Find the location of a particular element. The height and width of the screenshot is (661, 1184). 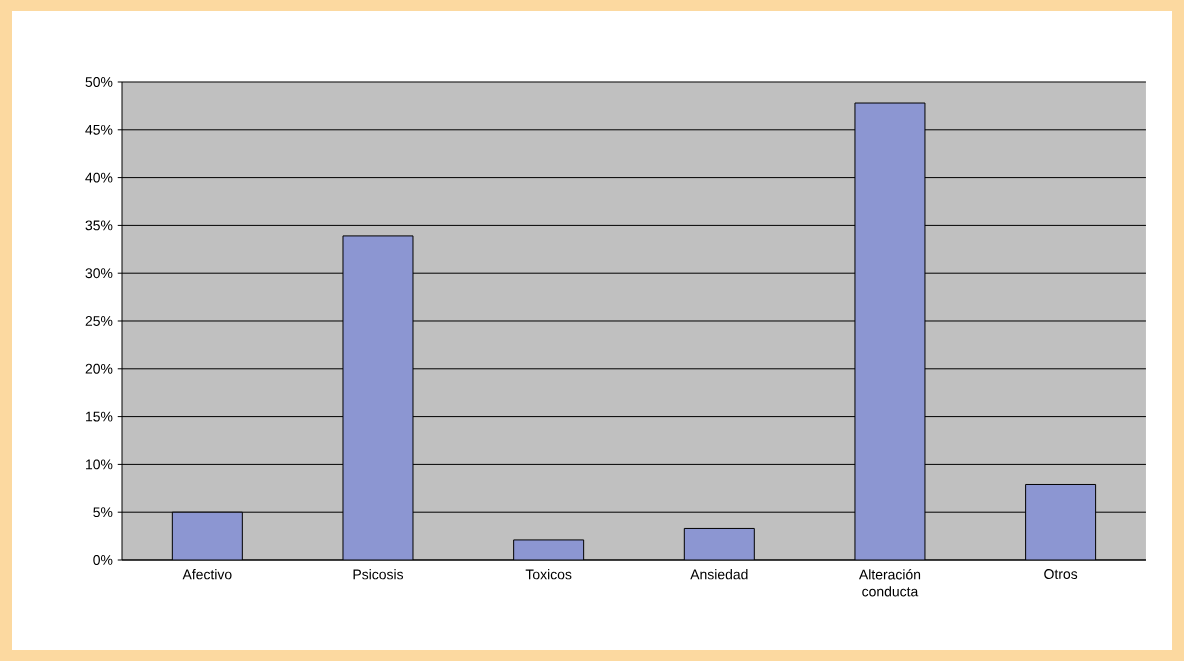

x-tick-label: Toxicos is located at coordinates (548, 574).